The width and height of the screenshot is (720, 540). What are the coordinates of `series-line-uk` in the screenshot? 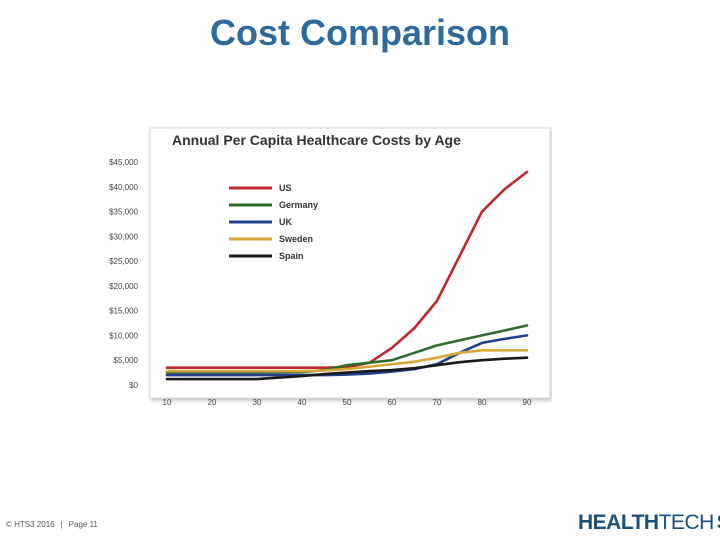 It's located at (347, 355).